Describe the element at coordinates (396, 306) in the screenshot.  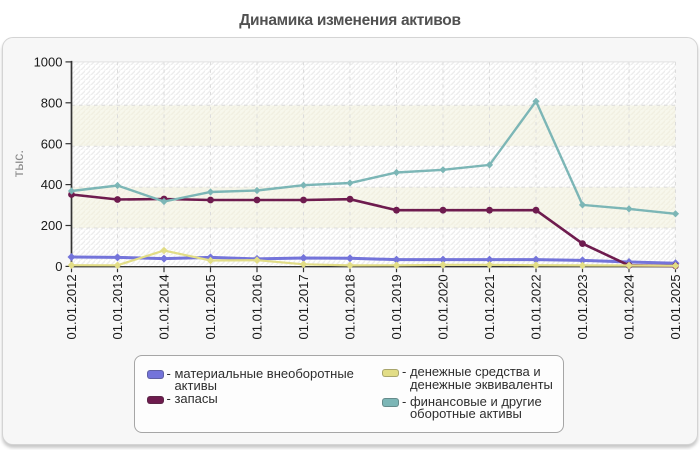
I see `svg-text: 01.01.2019` at that location.